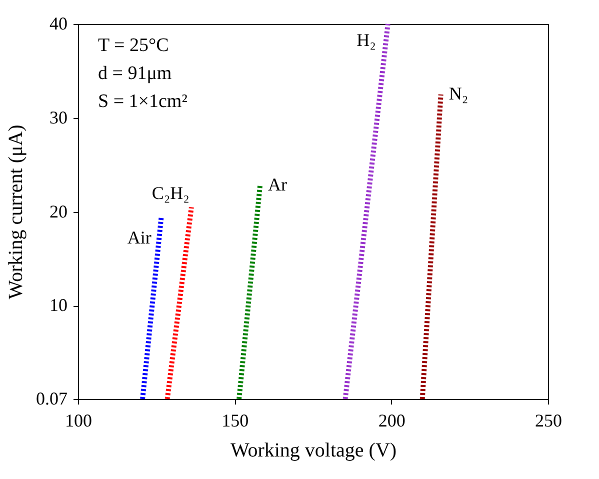  Describe the element at coordinates (78, 420) in the screenshot. I see `x-tick-label: 100` at that location.